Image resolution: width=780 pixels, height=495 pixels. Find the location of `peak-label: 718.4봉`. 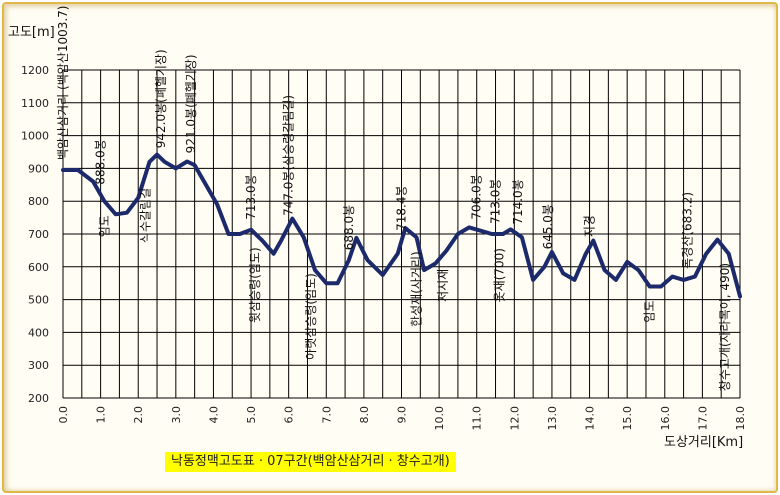

peak-label: 718.4봉 is located at coordinates (402, 207).